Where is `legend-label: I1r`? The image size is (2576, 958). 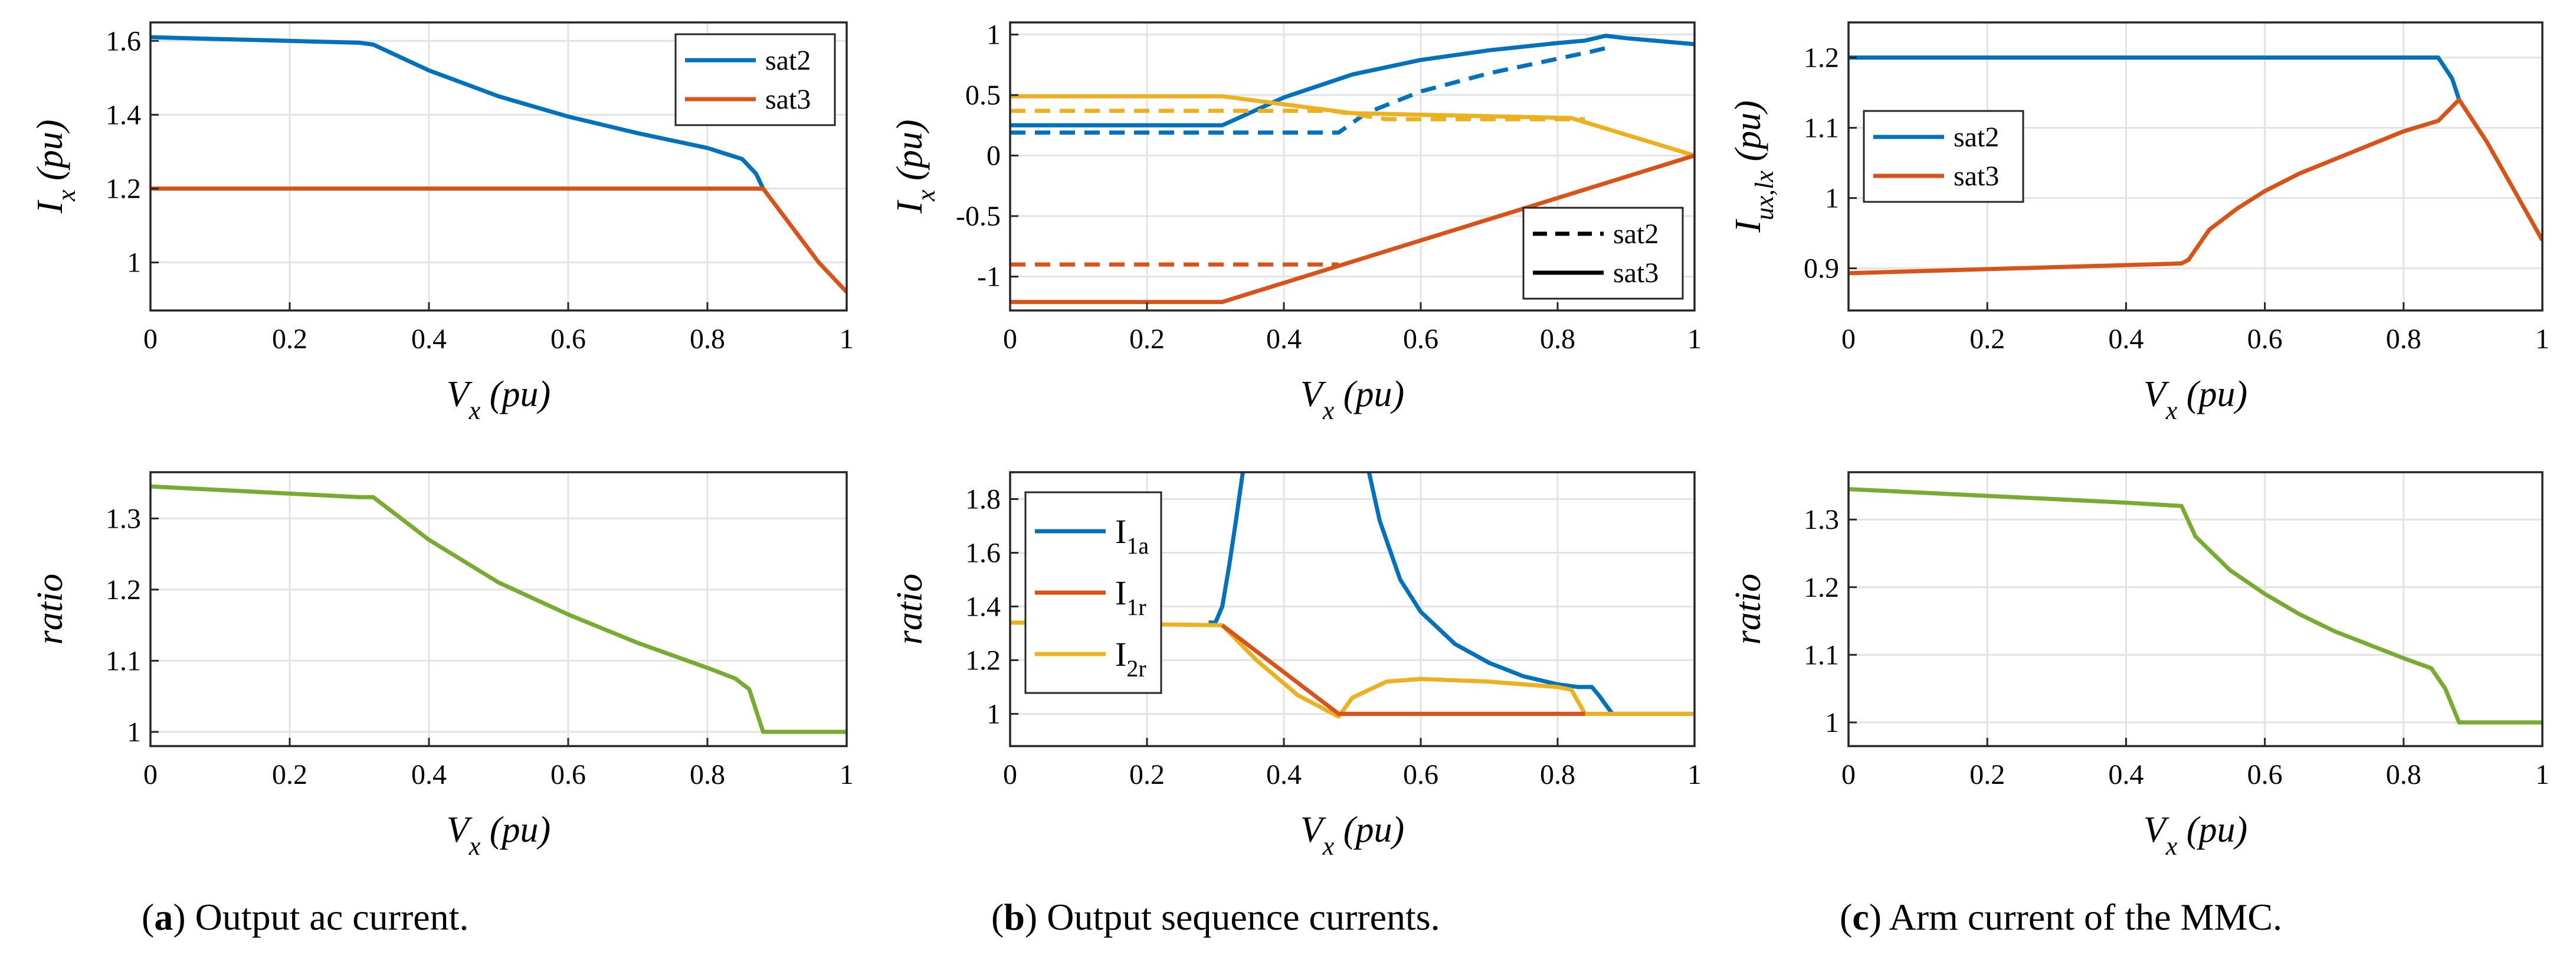
legend-label: I1r is located at coordinates (1130, 597).